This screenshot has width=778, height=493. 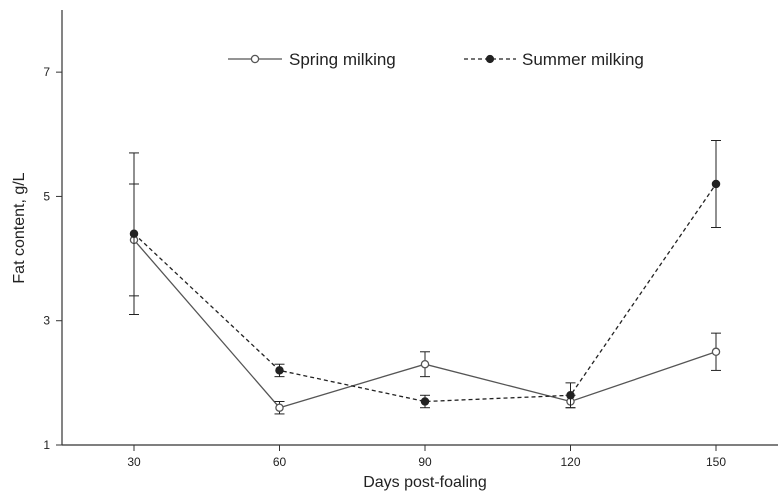 I want to click on x-tick-label: 60, so click(x=280, y=462).